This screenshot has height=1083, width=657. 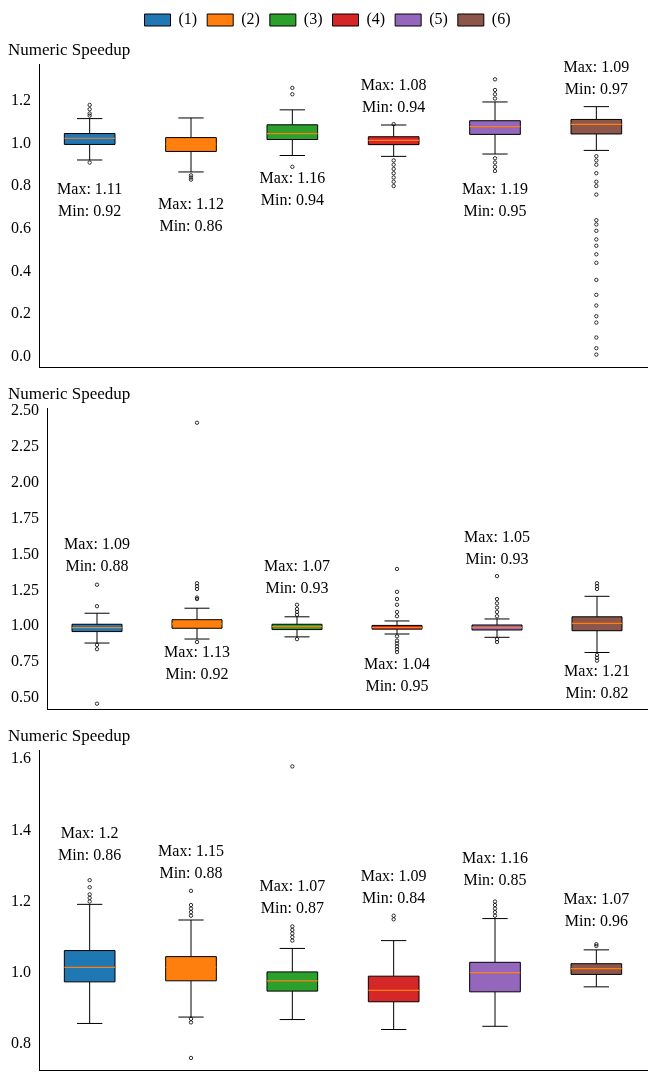 I want to click on y-tick-label: 1.75, so click(x=25, y=517).